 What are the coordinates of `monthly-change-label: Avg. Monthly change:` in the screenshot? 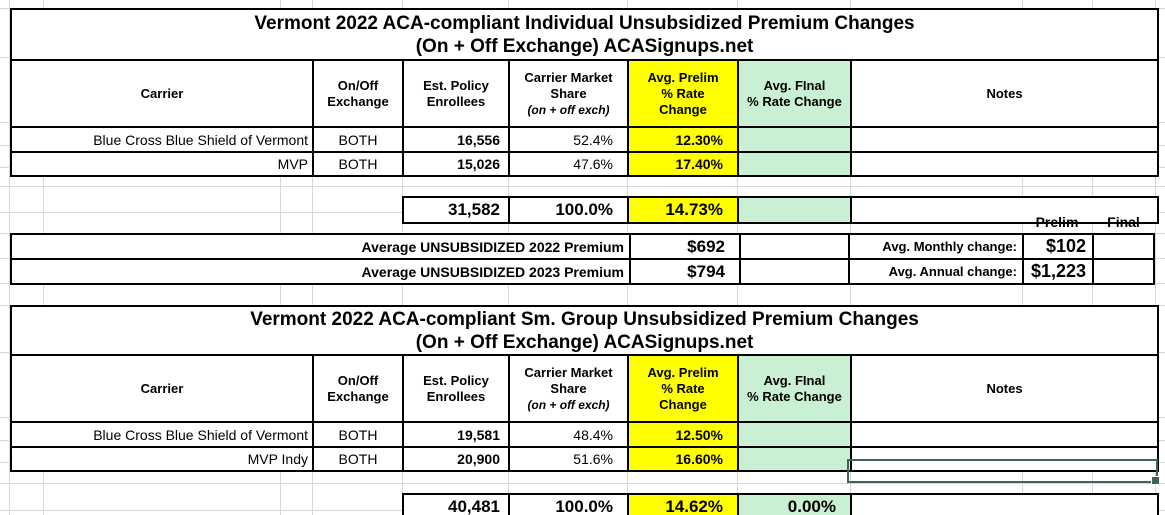 It's located at (936, 246).